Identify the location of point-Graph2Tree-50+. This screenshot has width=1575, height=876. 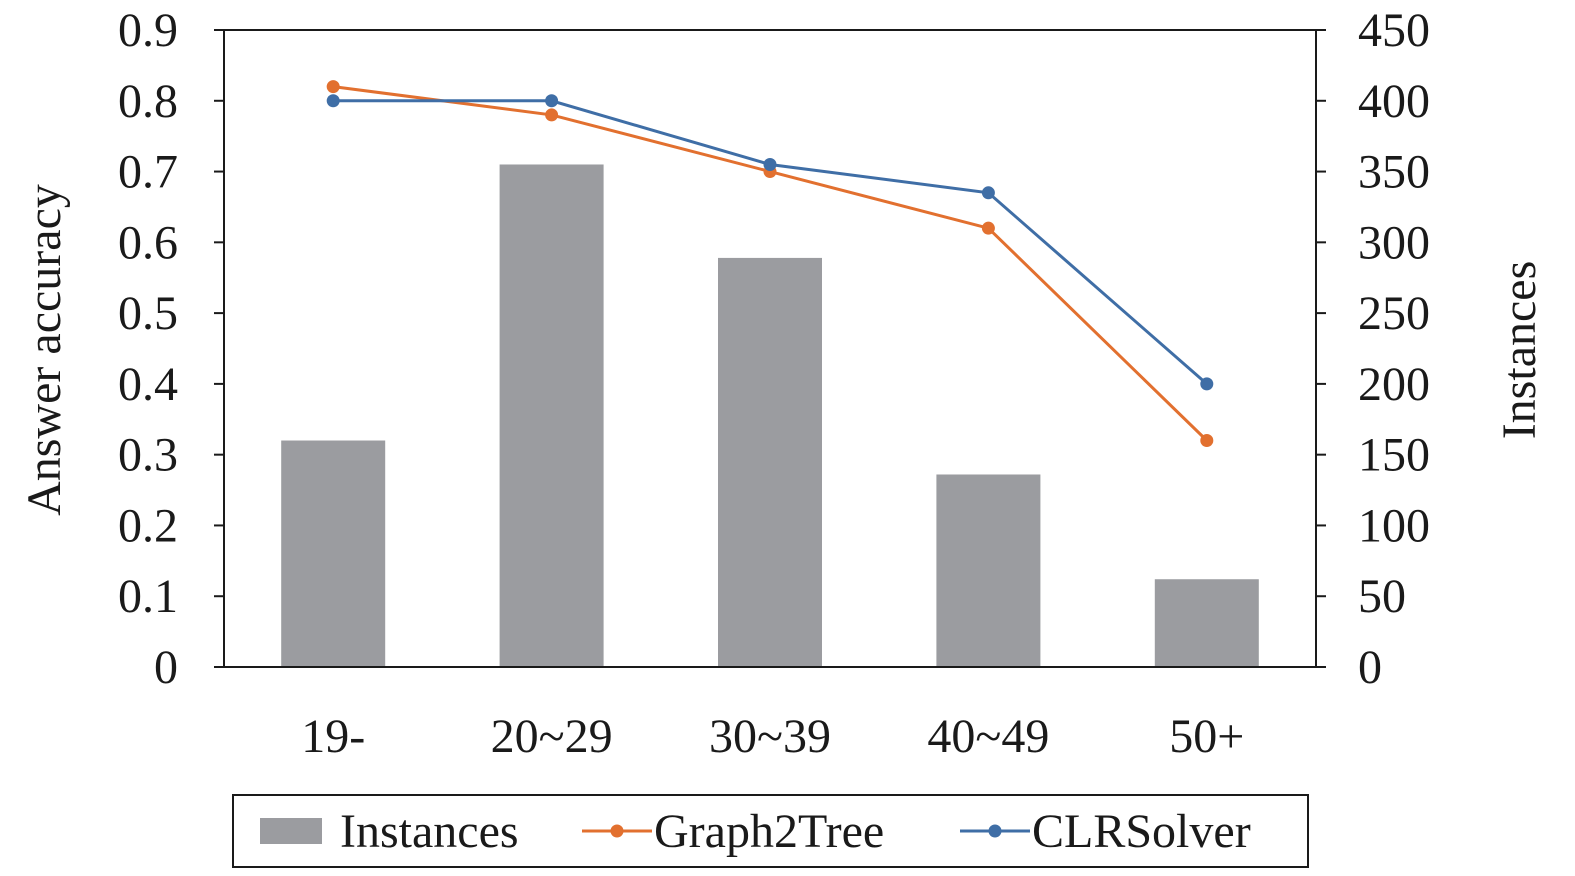
(1207, 441).